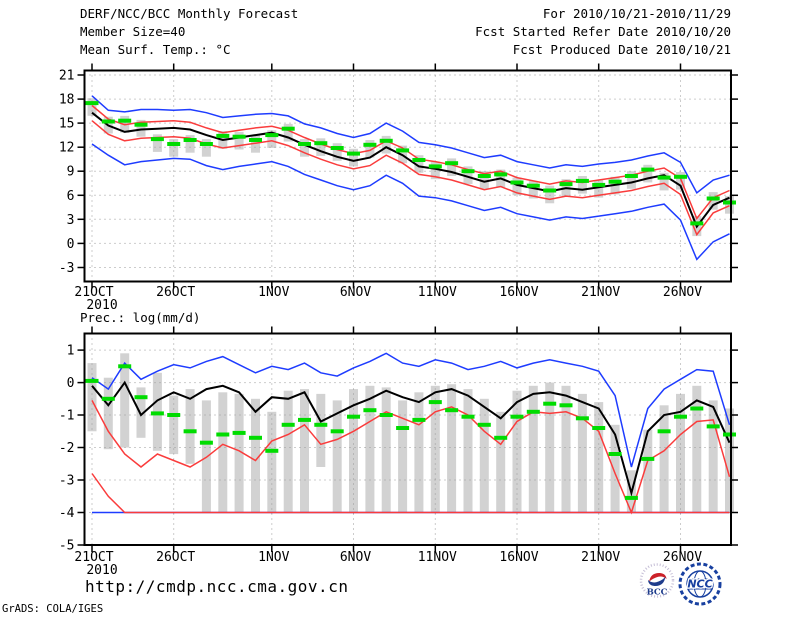  What do you see at coordinates (217, 586) in the screenshot?
I see `website-url: http://cmdp.ncc.cma.gov.cn` at bounding box center [217, 586].